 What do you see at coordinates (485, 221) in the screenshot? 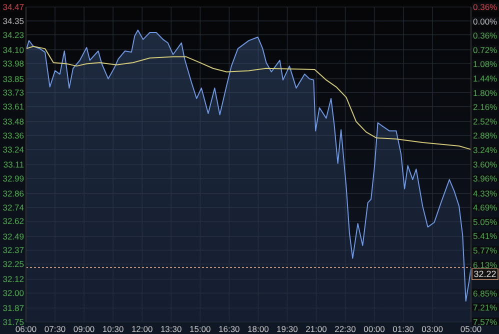
I see `y2-tick-label: 5.05%` at bounding box center [485, 221].